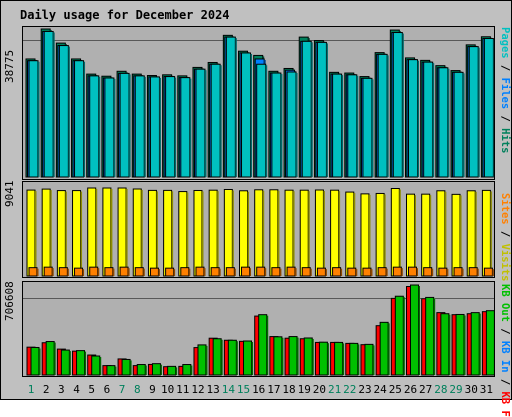  What do you see at coordinates (471, 389) in the screenshot?
I see `x-tick-label: 30` at bounding box center [471, 389].